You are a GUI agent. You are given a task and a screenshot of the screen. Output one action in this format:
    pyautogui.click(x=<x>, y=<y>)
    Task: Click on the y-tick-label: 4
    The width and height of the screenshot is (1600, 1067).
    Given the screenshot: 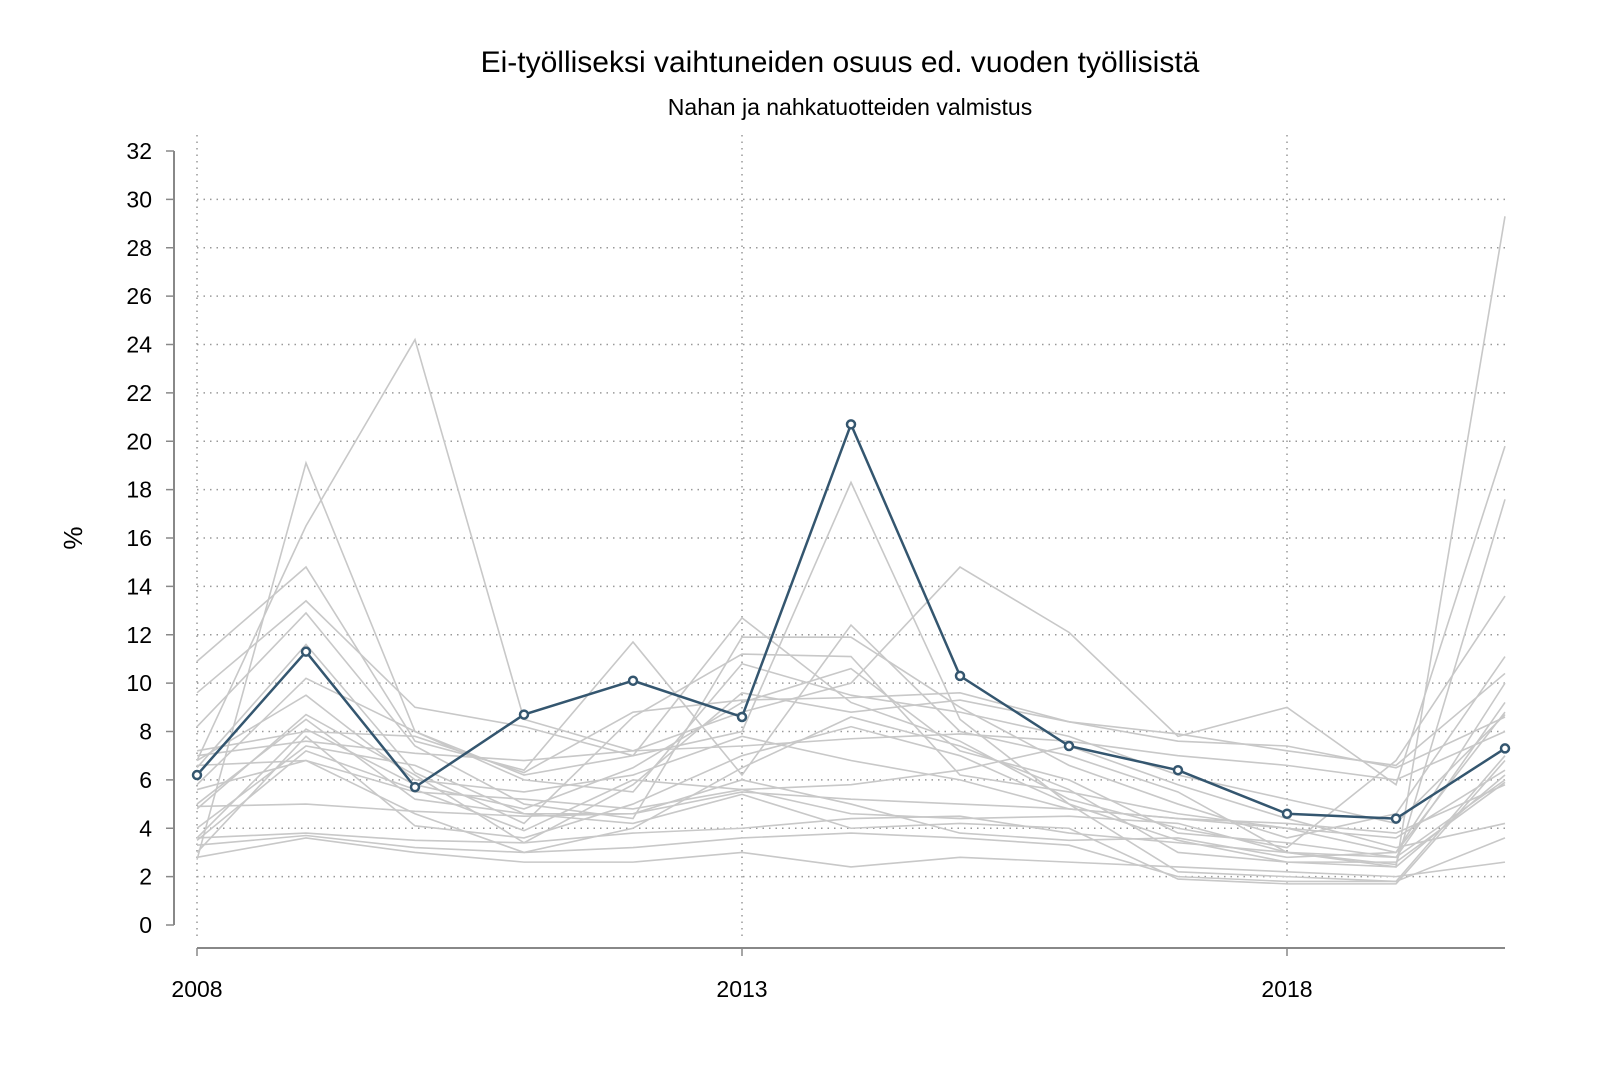 What is the action you would take?
    pyautogui.click(x=145, y=828)
    